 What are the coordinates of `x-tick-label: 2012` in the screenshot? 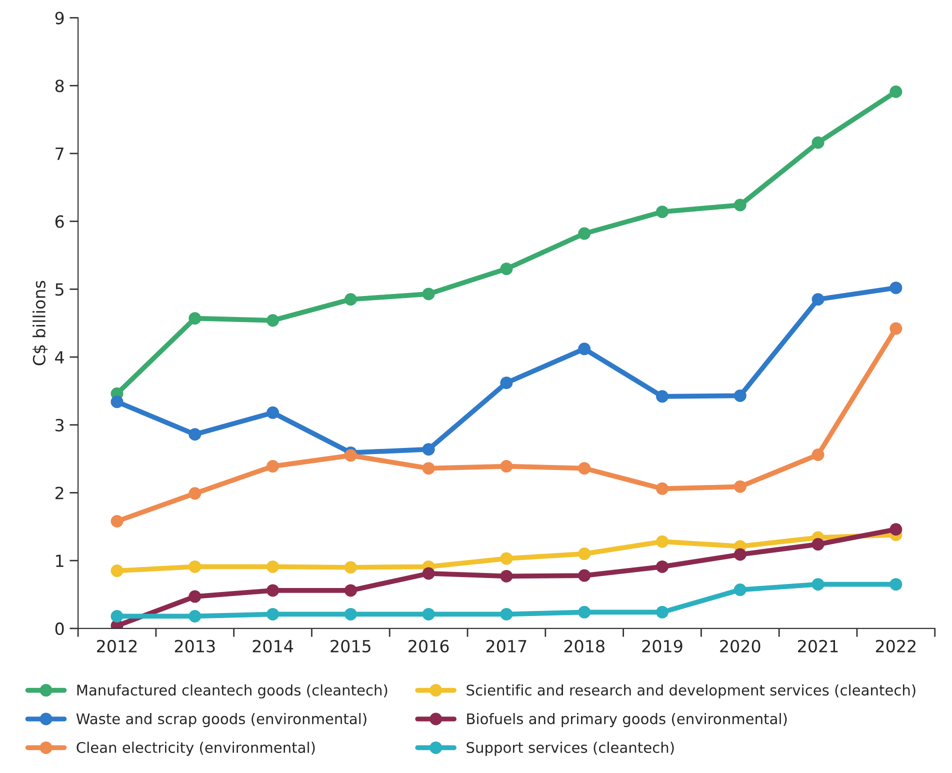 It's located at (117, 646).